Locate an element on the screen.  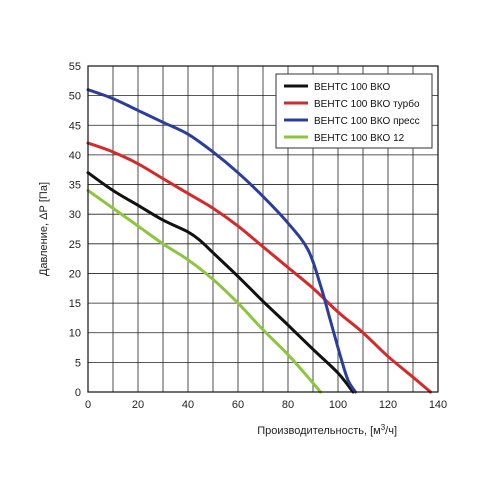
x-tick-label: 140 is located at coordinates (438, 405).